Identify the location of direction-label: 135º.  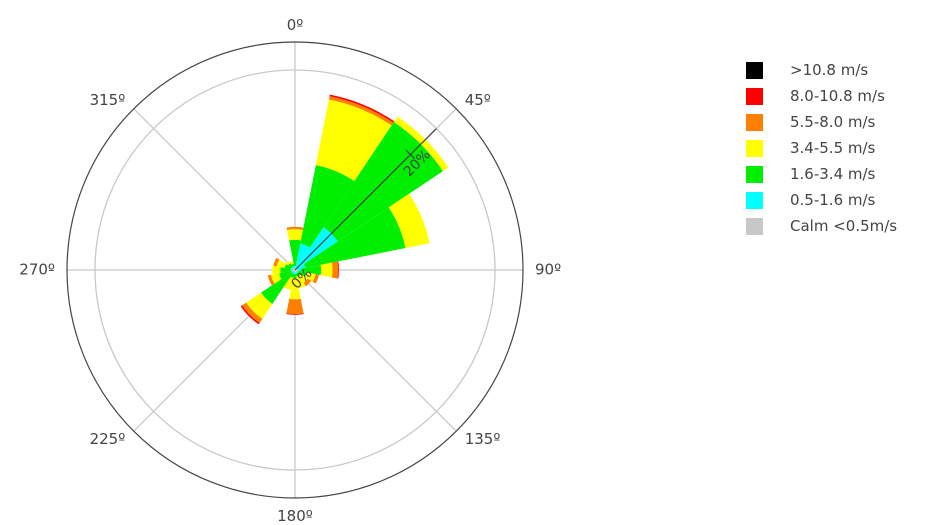
(483, 439).